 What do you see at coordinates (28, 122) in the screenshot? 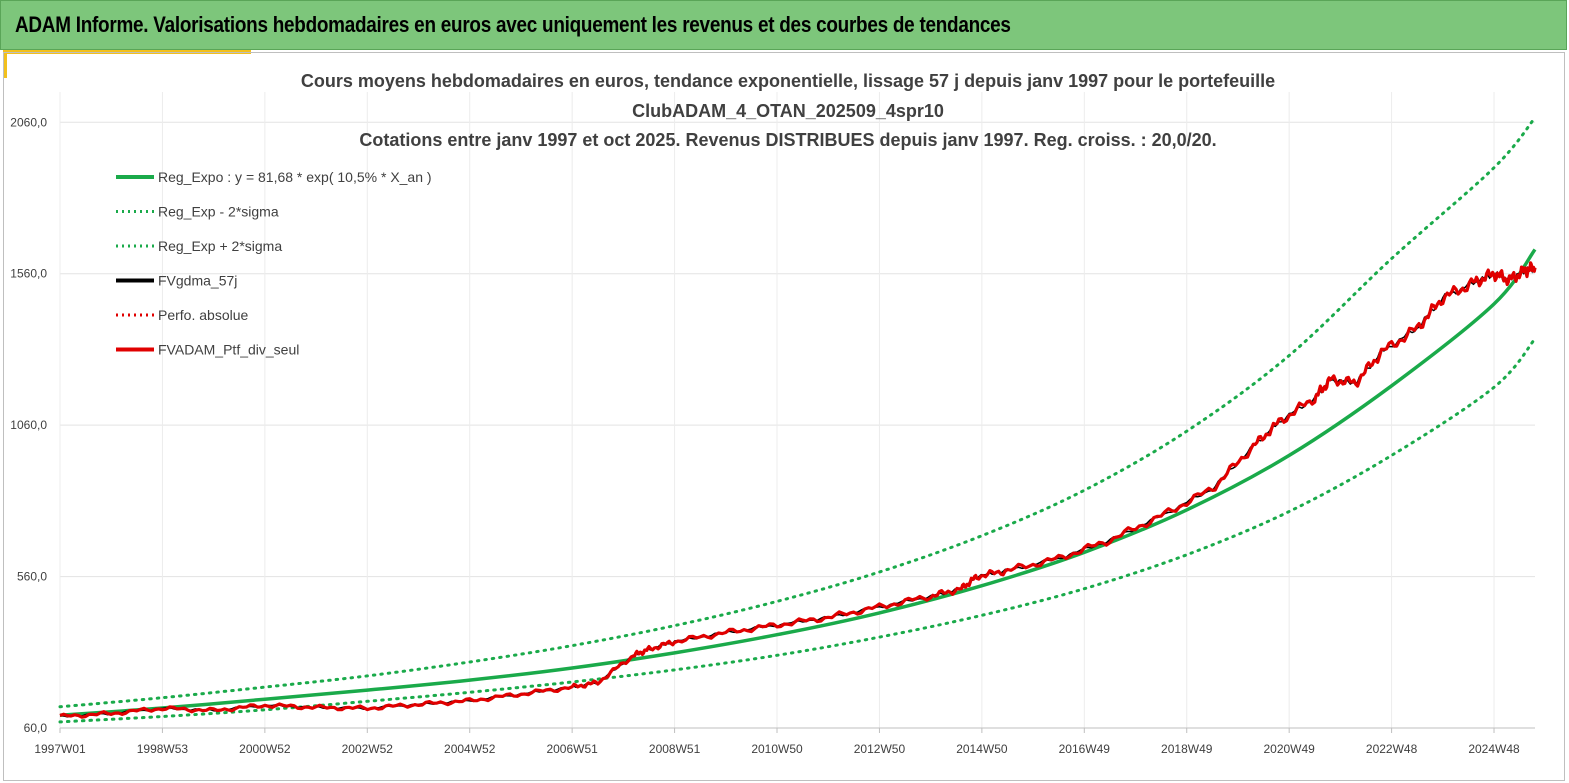
I see `y-tick-label: 2060,0` at bounding box center [28, 122].